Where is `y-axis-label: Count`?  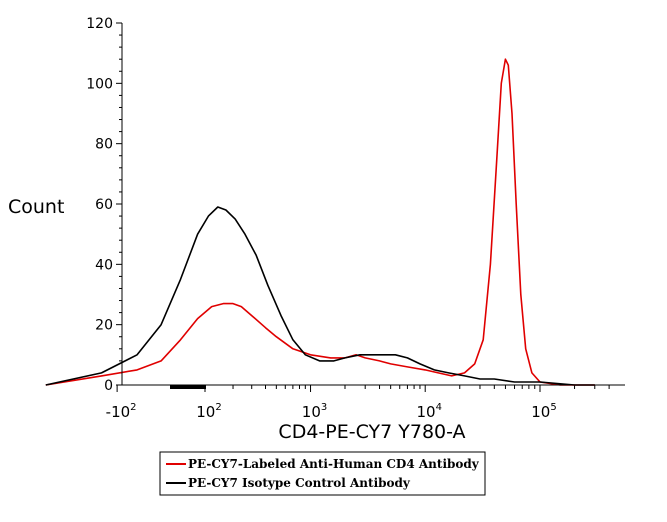
y-axis-label: Count is located at coordinates (36, 207).